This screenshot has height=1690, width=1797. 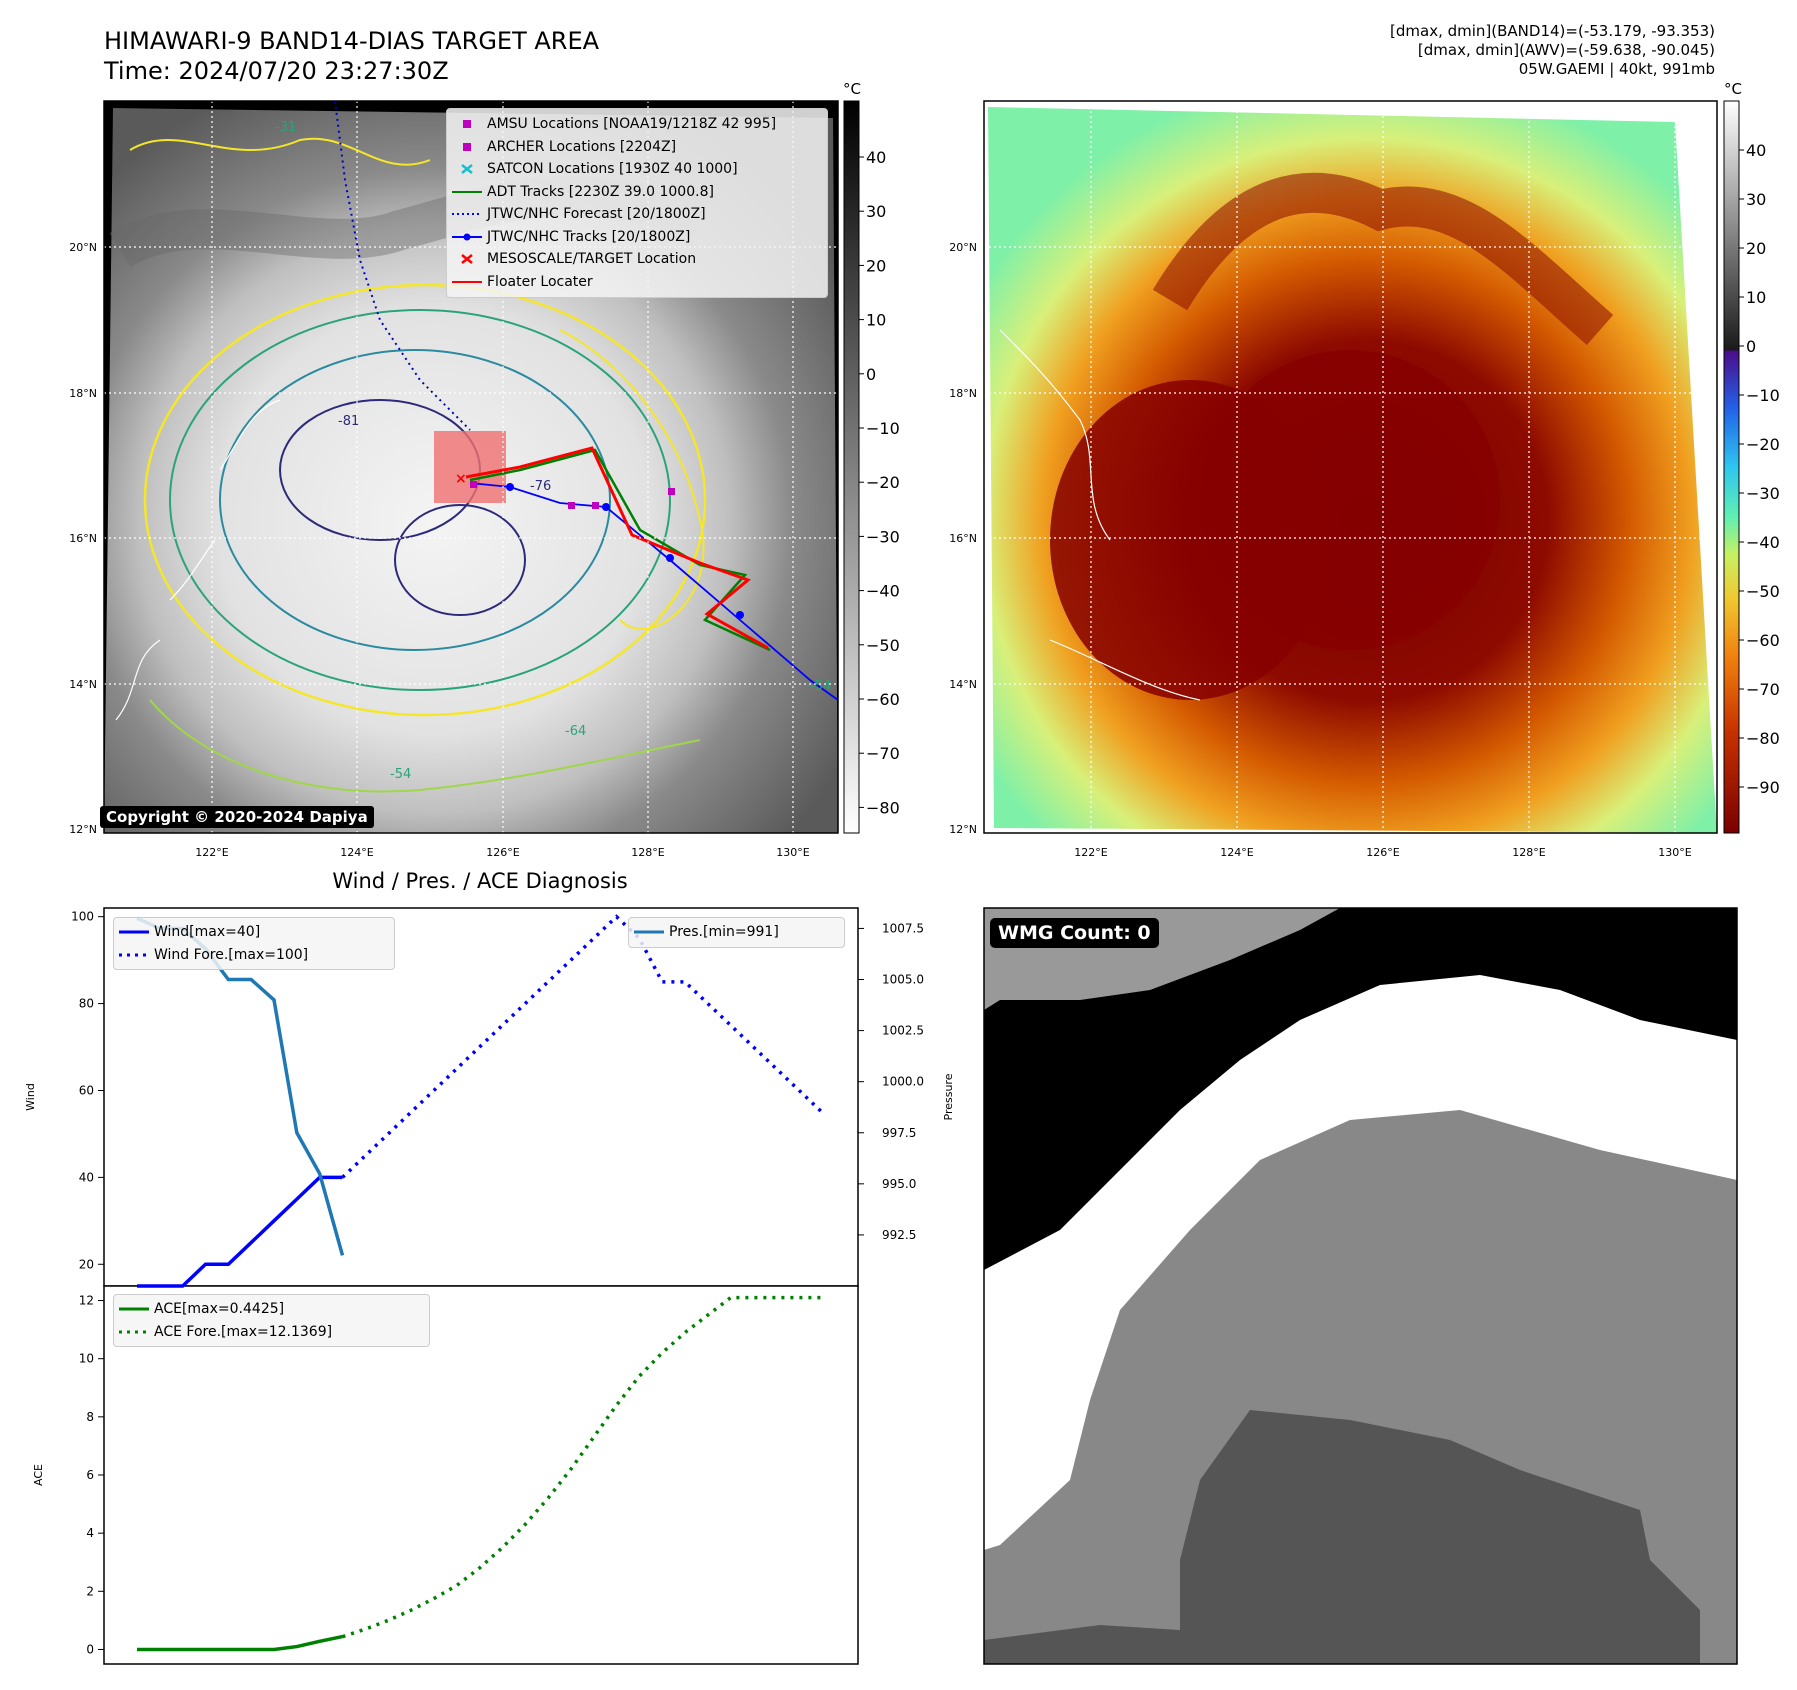 What do you see at coordinates (540, 281) in the screenshot?
I see `map-legend-label: Floater Locater` at bounding box center [540, 281].